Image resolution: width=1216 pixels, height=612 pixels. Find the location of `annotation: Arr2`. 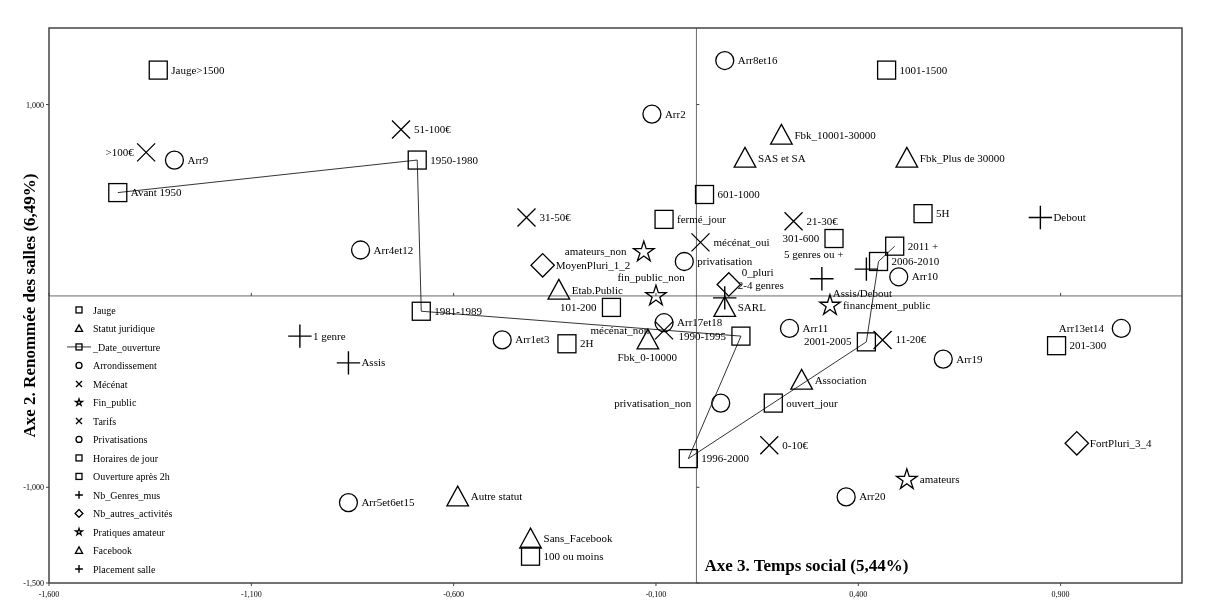

annotation: Arr2 is located at coordinates (675, 113).